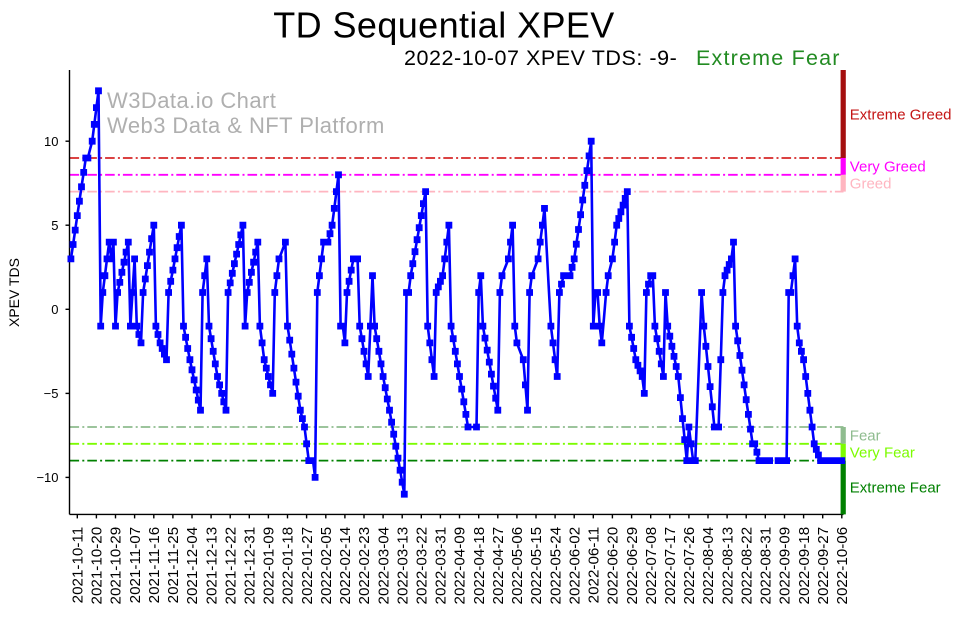 Image resolution: width=962 pixels, height=619 pixels. I want to click on svg-text: 2021-10-11, so click(78, 565).